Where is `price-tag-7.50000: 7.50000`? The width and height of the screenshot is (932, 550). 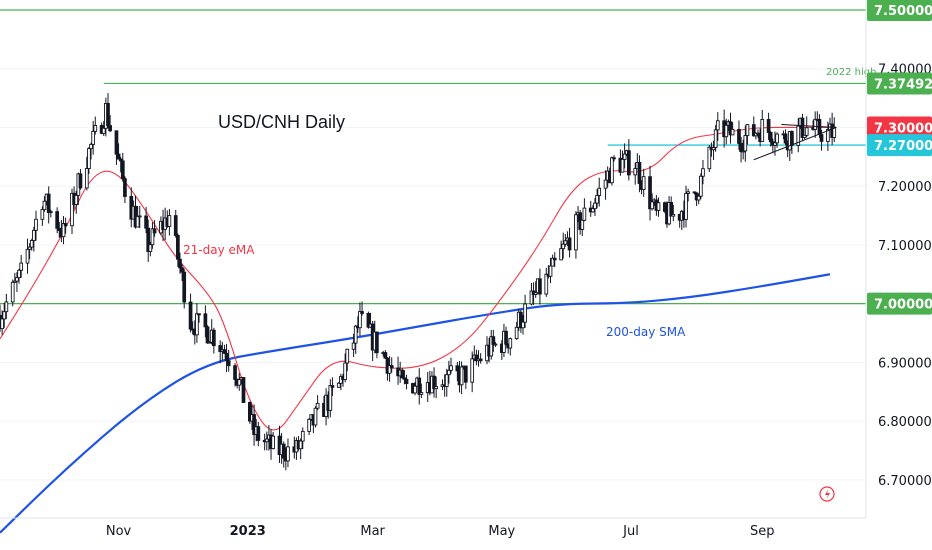 price-tag-7.50000: 7.50000 is located at coordinates (899, 10).